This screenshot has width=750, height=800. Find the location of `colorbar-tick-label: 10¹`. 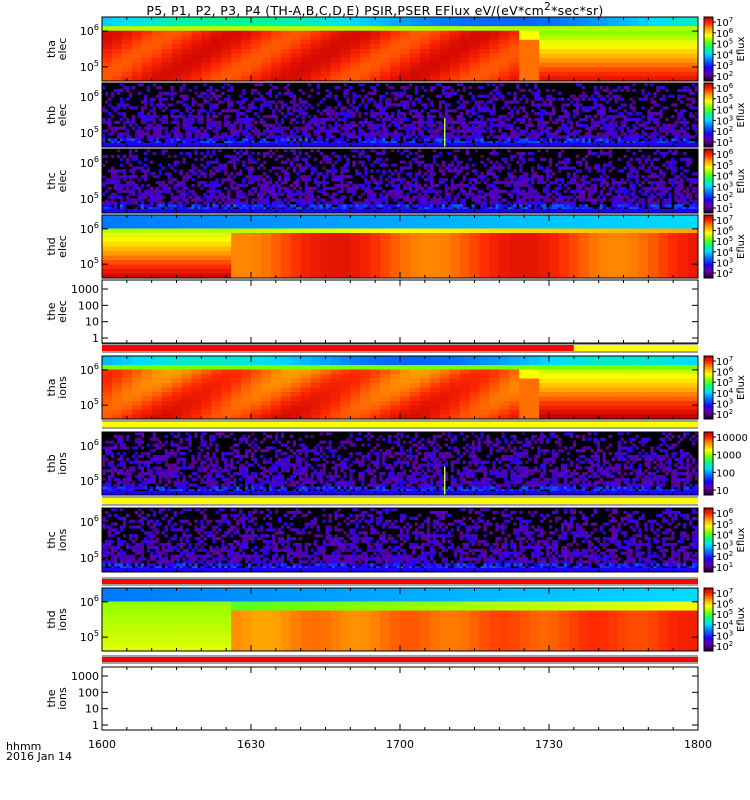

colorbar-tick-label: 10¹ is located at coordinates (724, 567).